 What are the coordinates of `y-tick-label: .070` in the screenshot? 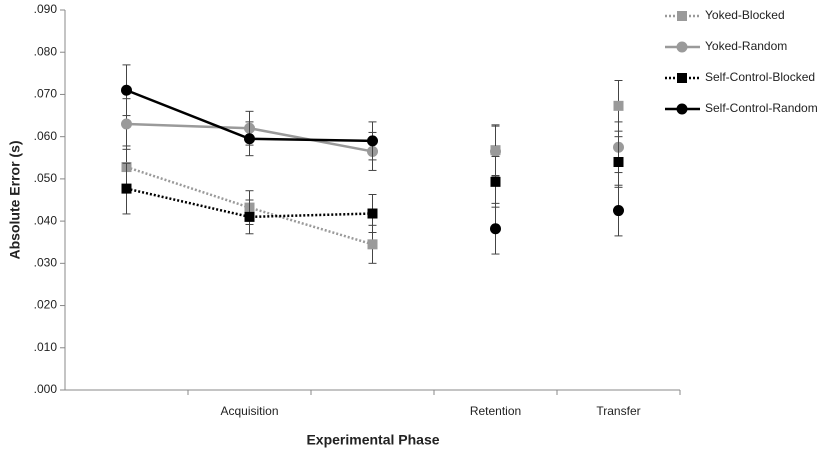 It's located at (46, 94).